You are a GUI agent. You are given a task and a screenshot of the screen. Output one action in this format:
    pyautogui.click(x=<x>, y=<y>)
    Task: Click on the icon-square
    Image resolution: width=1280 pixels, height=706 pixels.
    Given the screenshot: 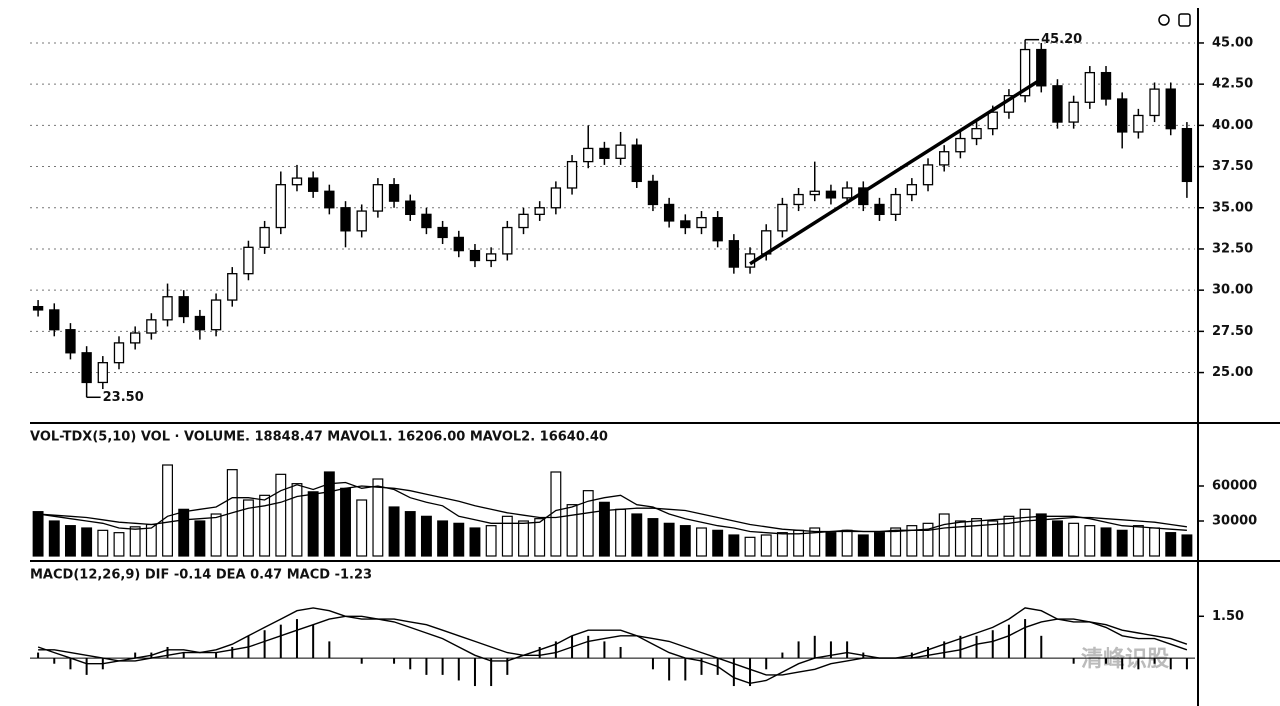 What is the action you would take?
    pyautogui.click(x=1184, y=20)
    